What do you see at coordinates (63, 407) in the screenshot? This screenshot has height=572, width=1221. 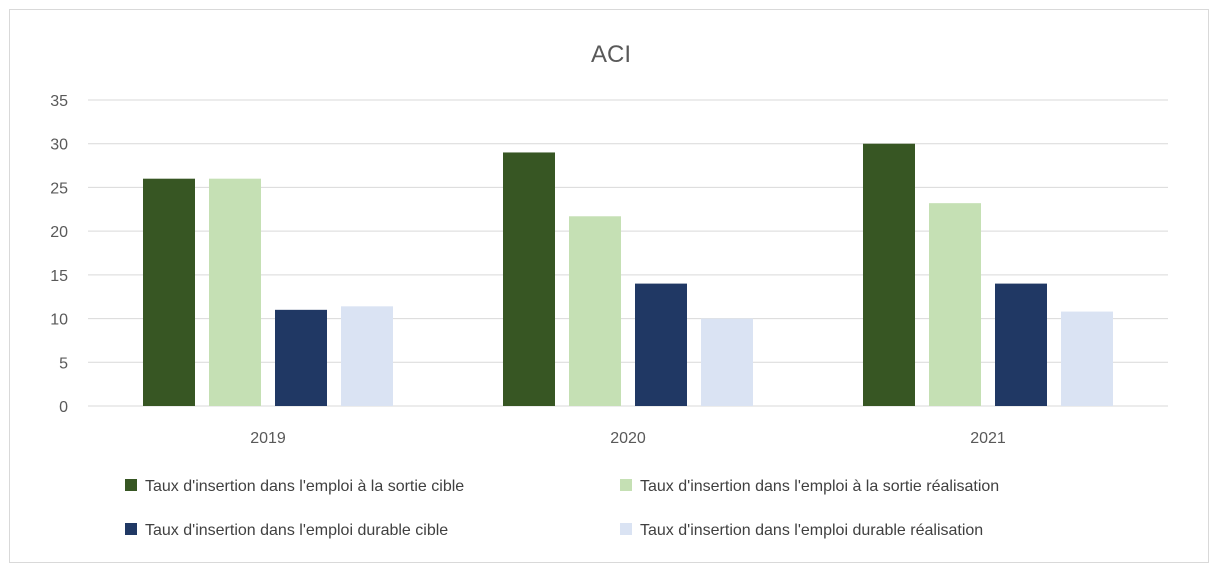 I see `y-tick-label: 0` at bounding box center [63, 407].